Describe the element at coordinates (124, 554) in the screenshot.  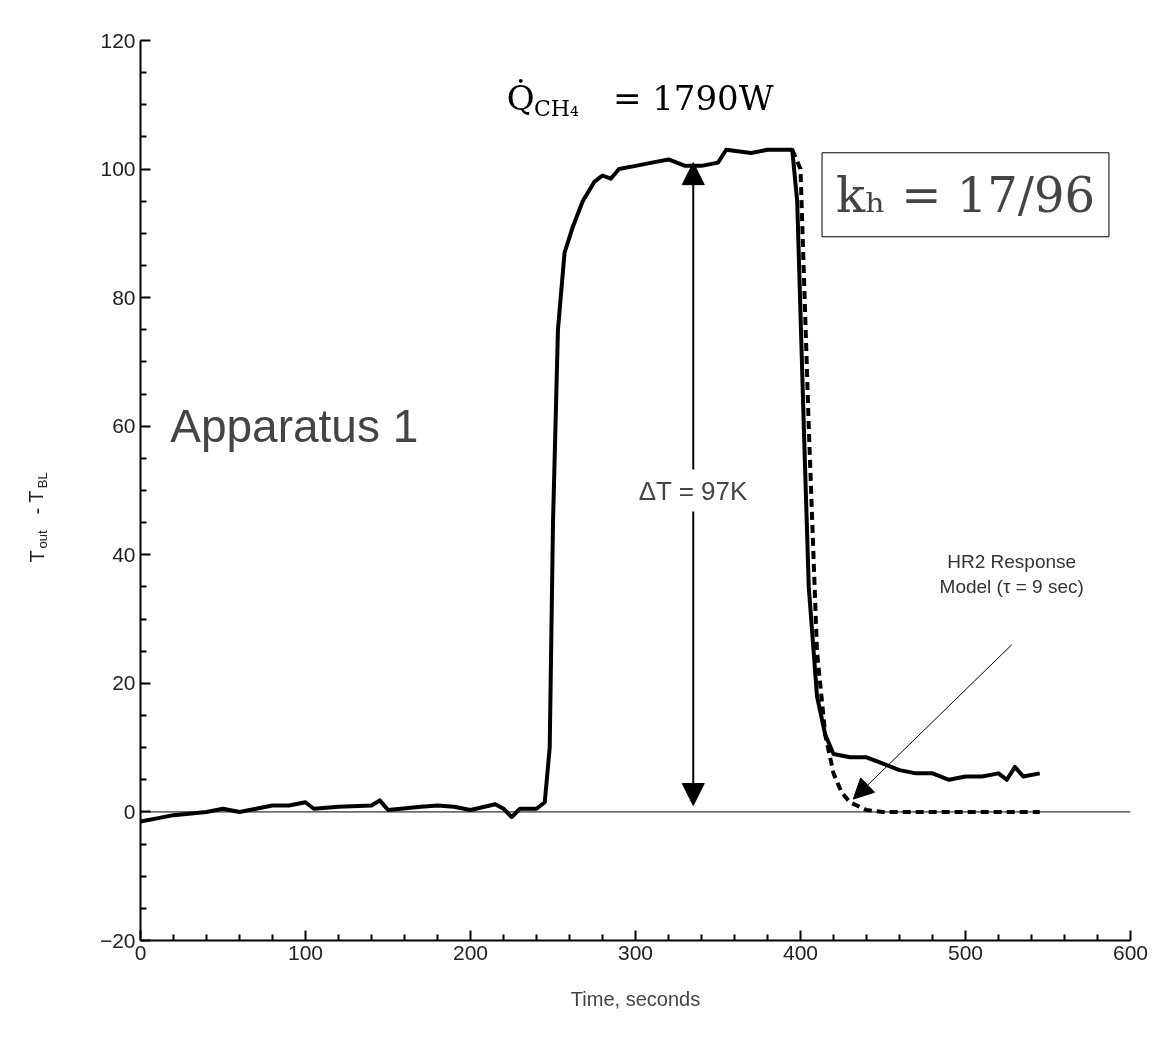
I see `y-tick-label: 40` at that location.